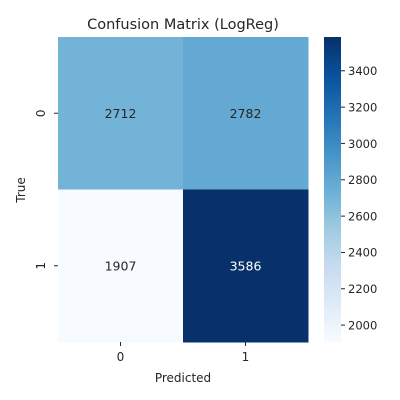 The image size is (400, 400). I want to click on colorbar-tick-label-2: 2400, so click(362, 253).